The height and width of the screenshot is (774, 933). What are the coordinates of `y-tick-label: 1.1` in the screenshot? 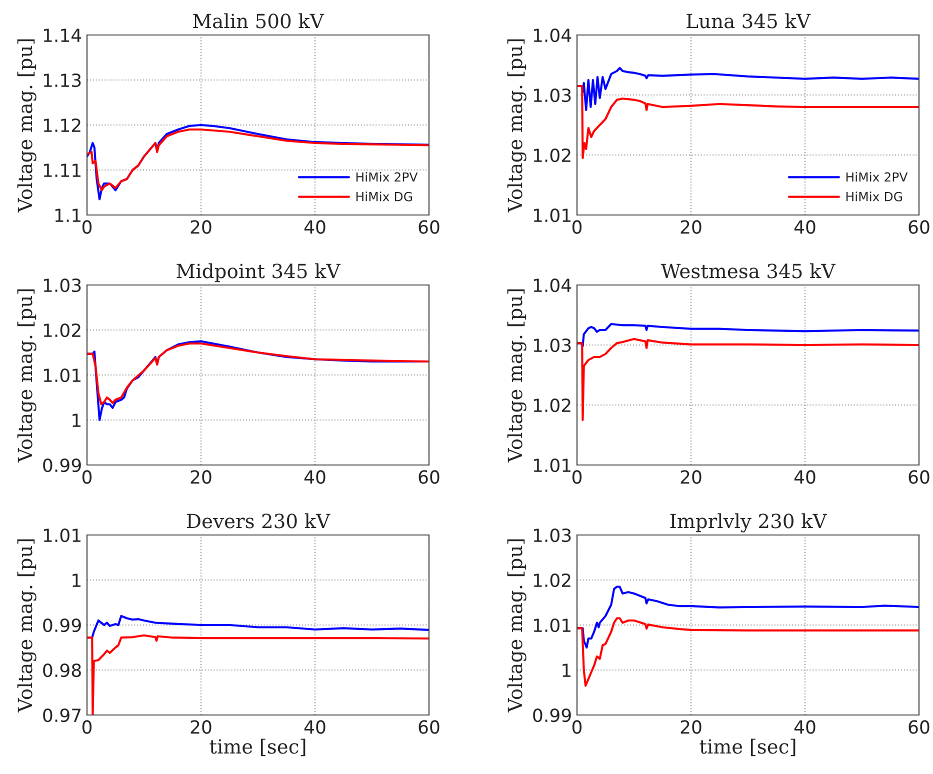 It's located at (67, 215).